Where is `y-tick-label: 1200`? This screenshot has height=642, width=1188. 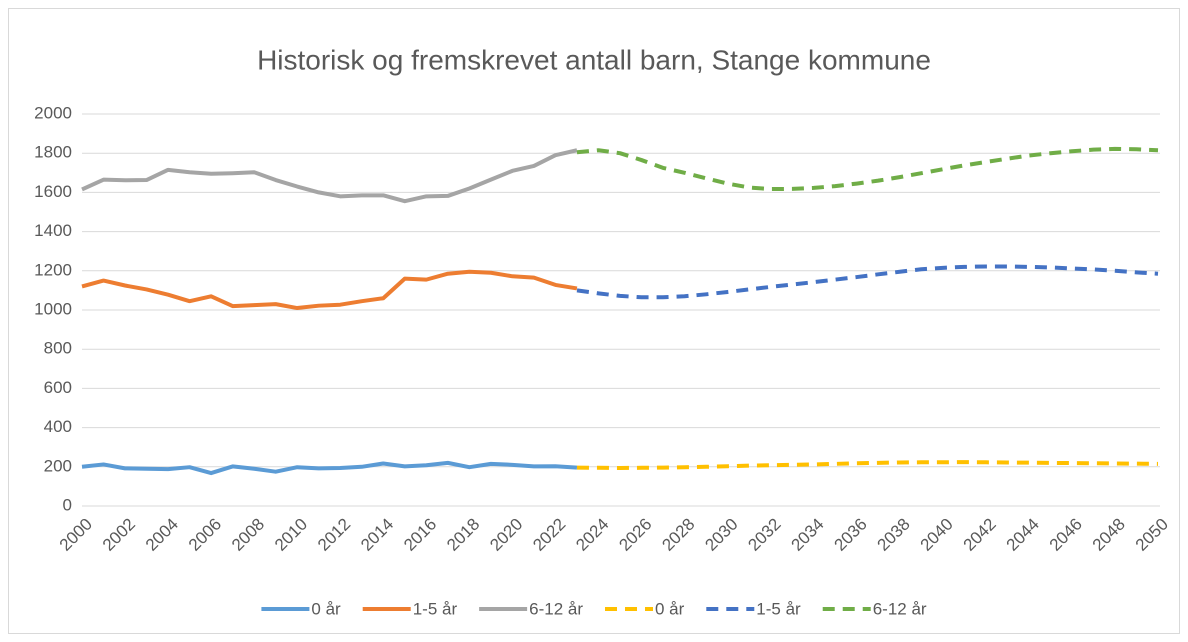 y-tick-label: 1200 is located at coordinates (53, 269).